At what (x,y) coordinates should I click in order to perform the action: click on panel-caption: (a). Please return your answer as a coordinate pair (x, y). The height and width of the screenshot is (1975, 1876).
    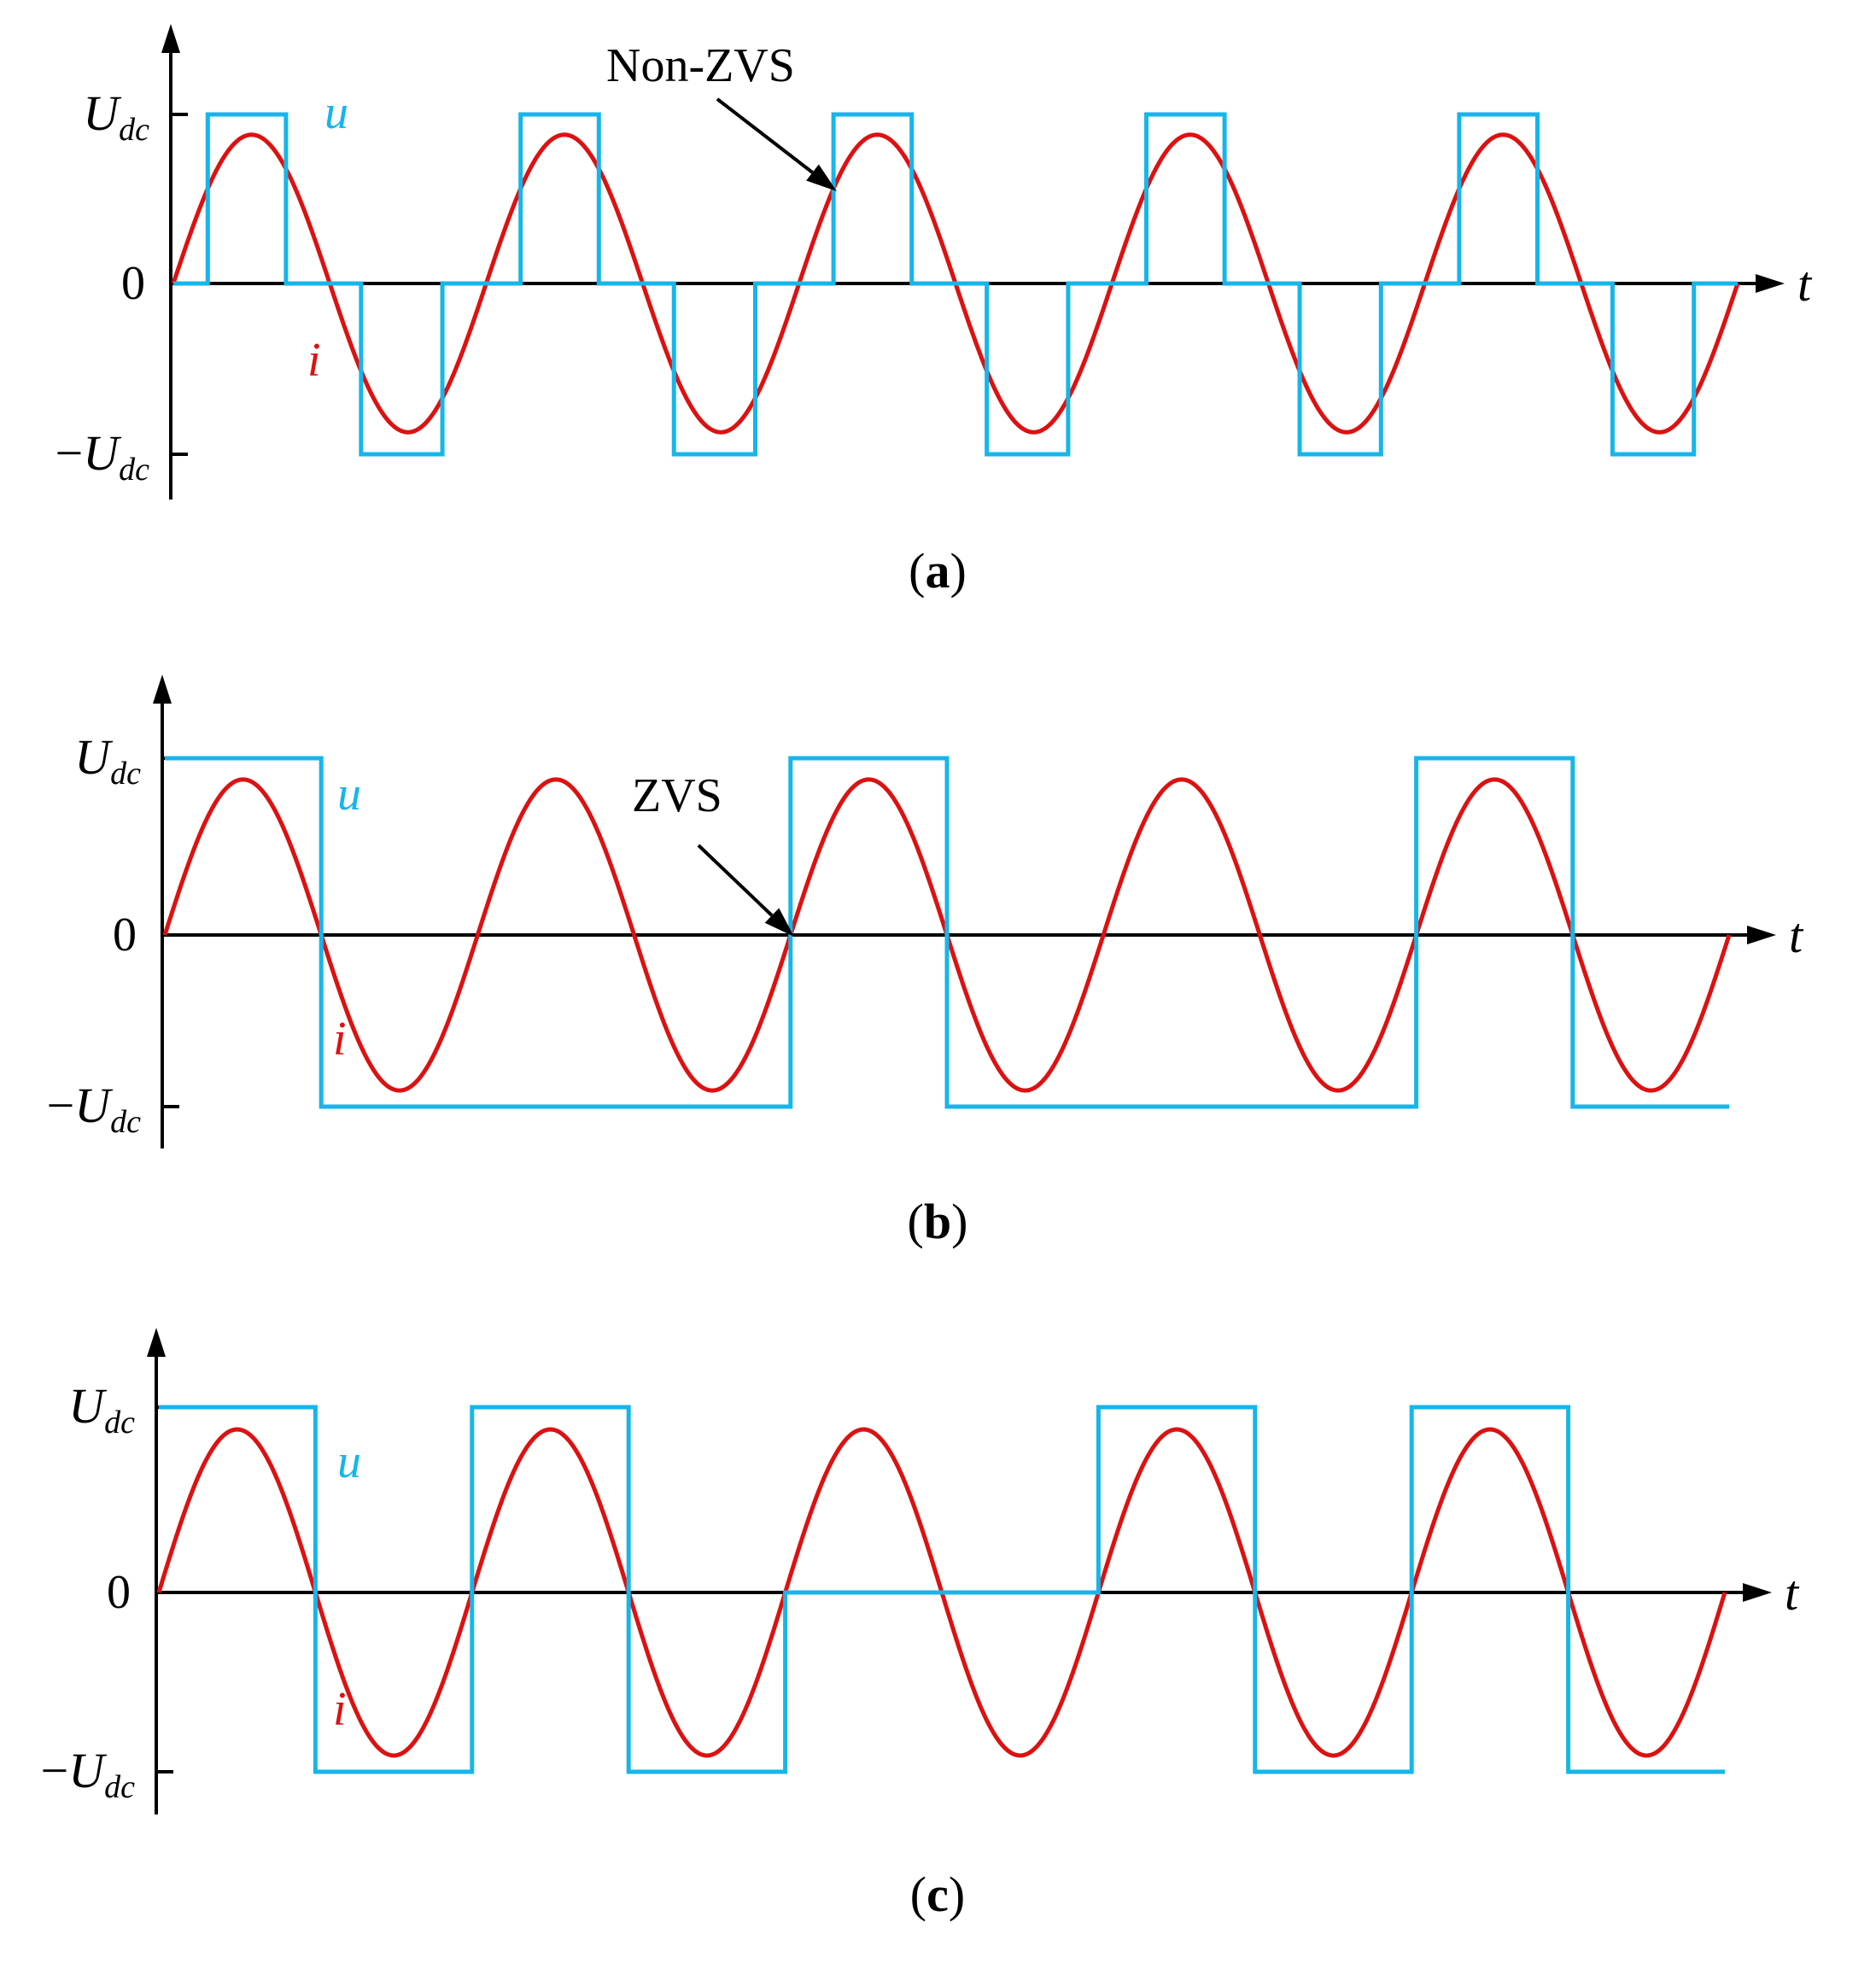
    Looking at the image, I should click on (938, 571).